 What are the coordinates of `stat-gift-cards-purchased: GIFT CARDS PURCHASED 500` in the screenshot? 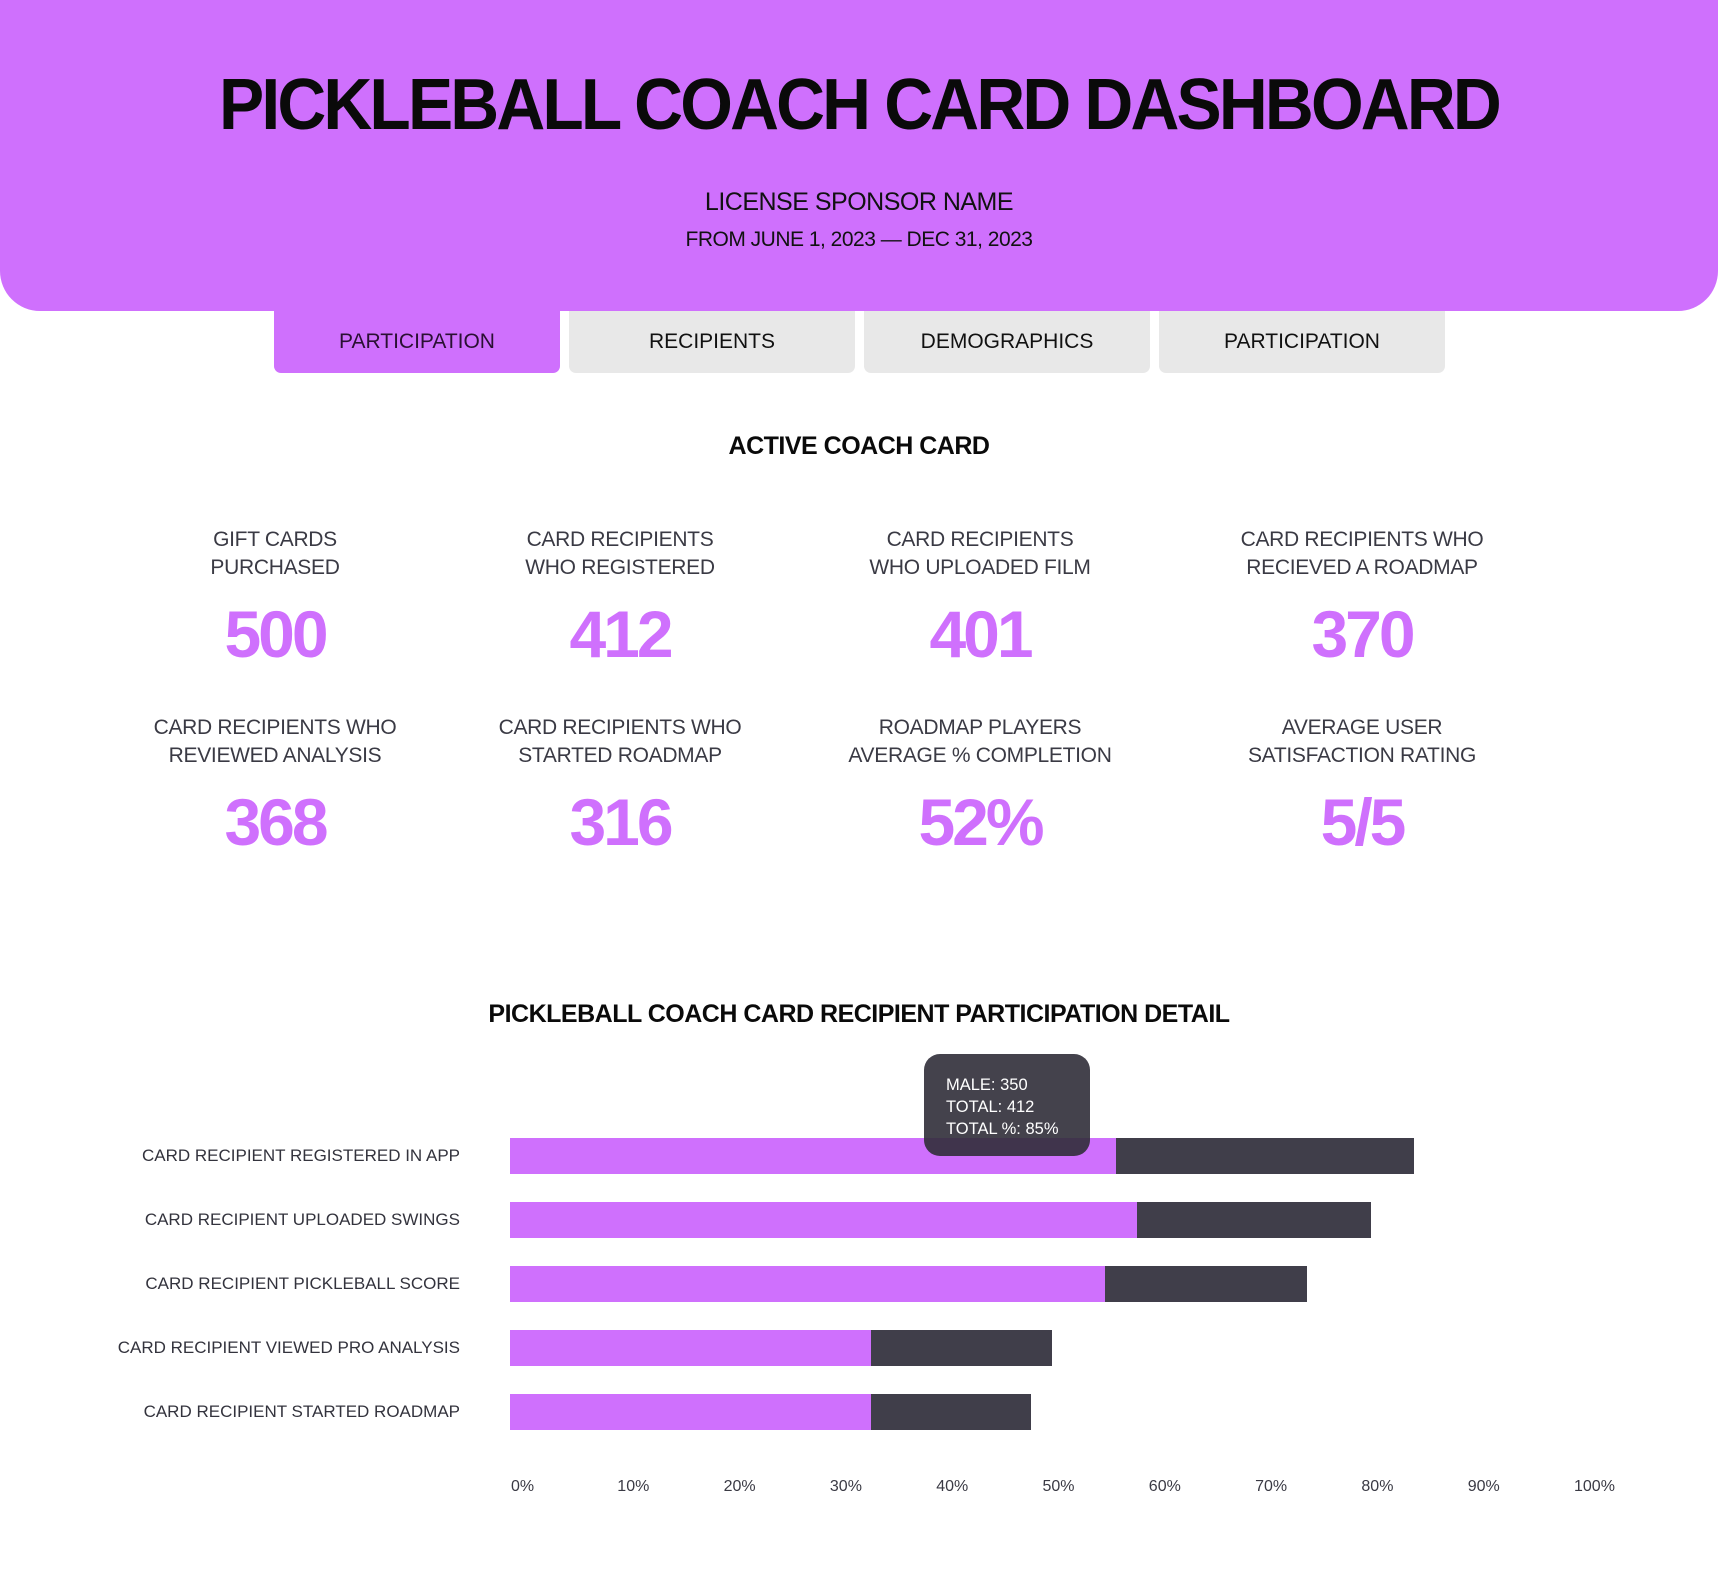 It's located at (275, 600).